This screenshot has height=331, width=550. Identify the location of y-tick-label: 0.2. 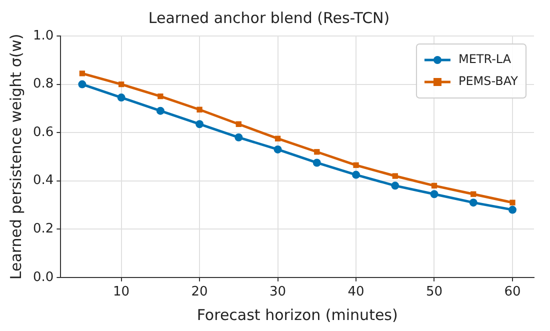
(43, 228).